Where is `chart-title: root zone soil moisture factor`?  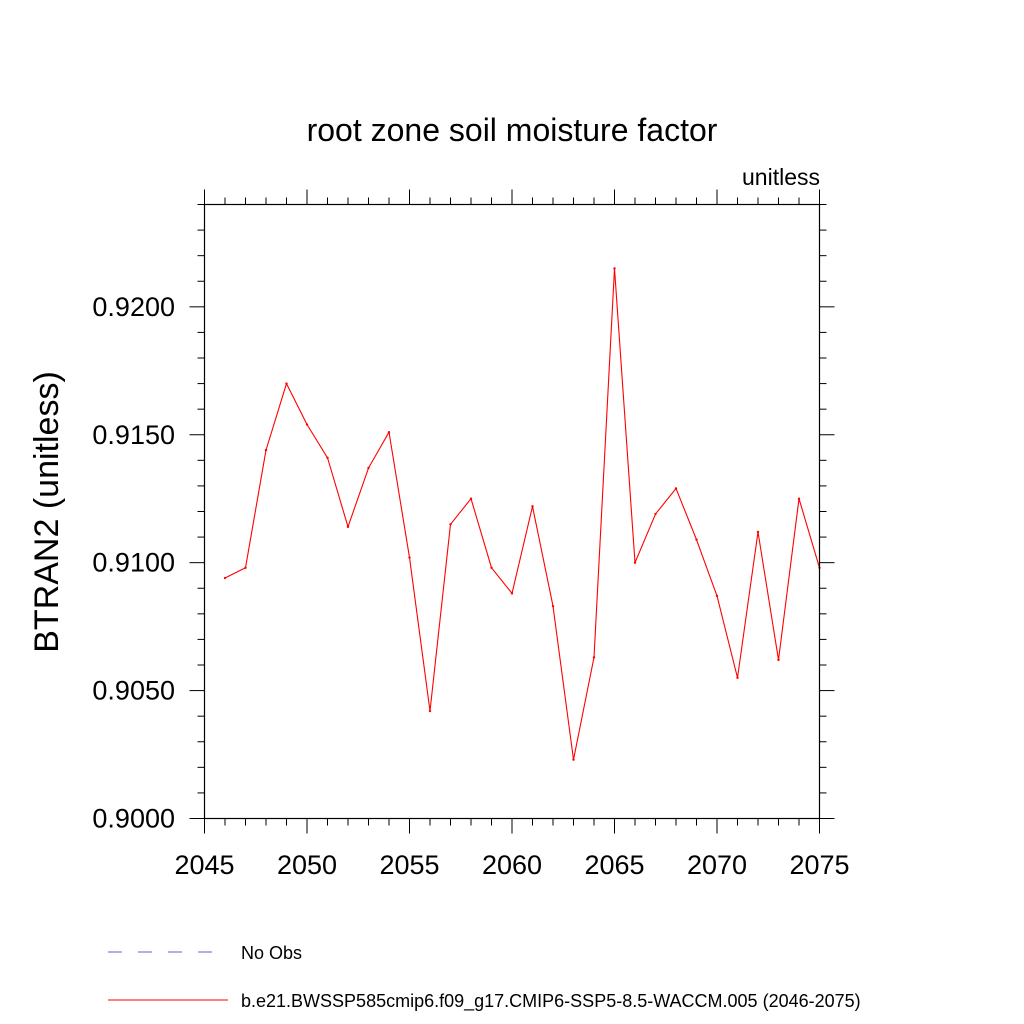
chart-title: root zone soil moisture factor is located at coordinates (512, 130).